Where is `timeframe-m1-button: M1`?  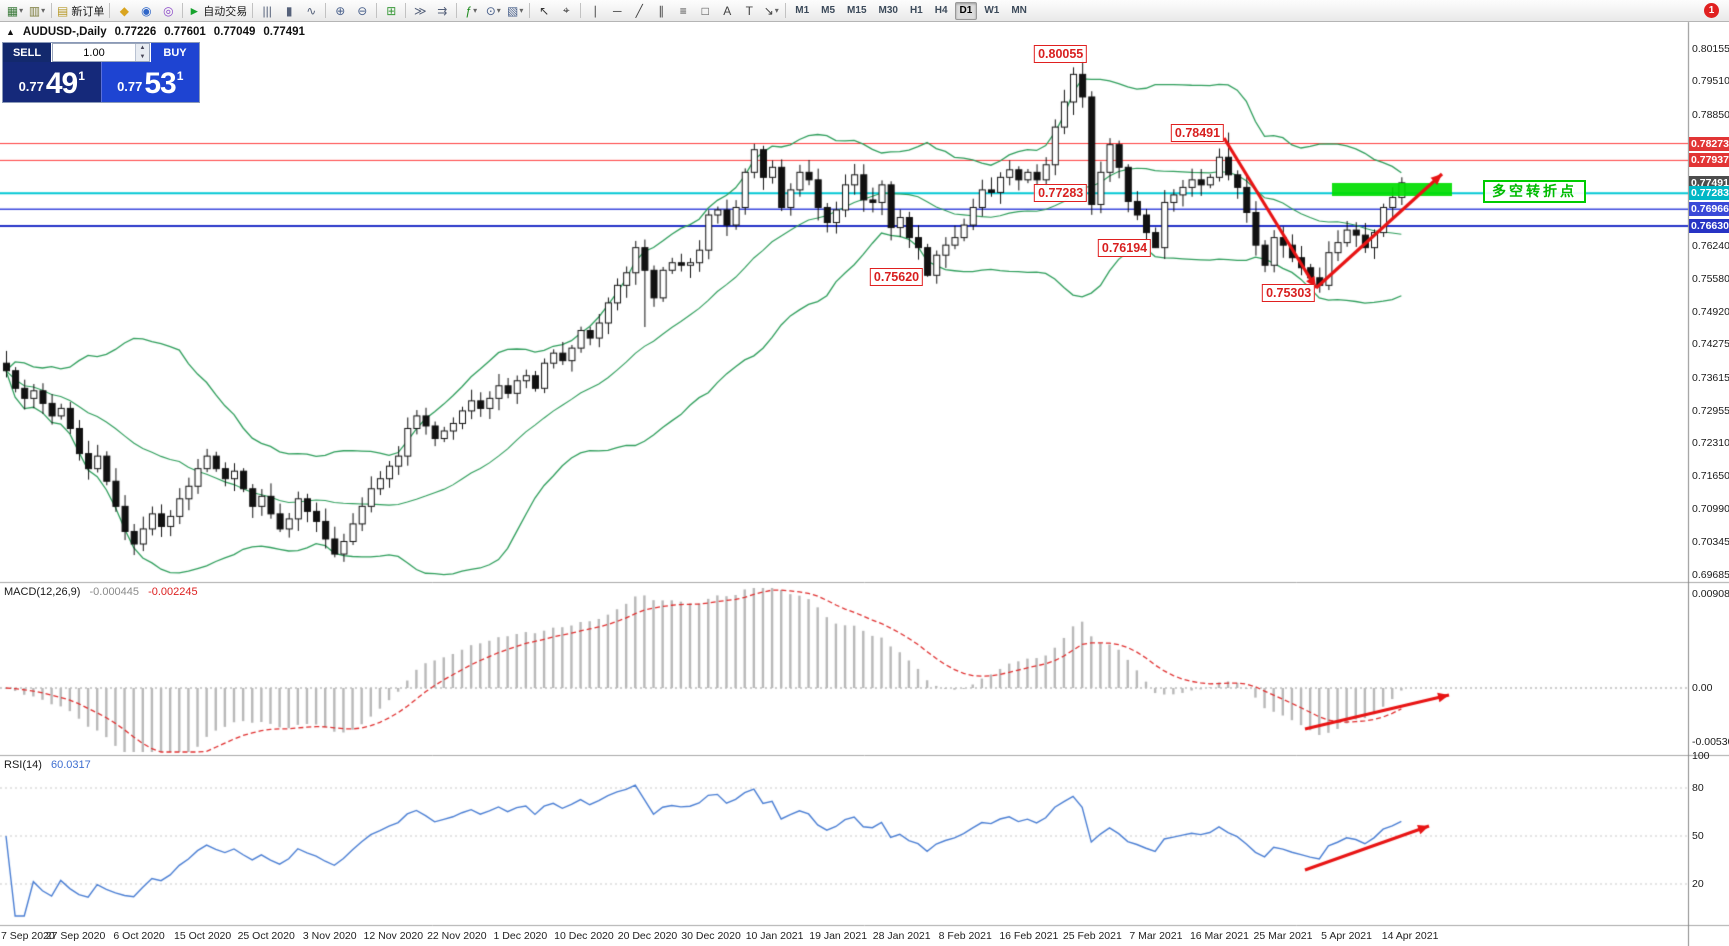
timeframe-m1-button: M1 is located at coordinates (802, 10).